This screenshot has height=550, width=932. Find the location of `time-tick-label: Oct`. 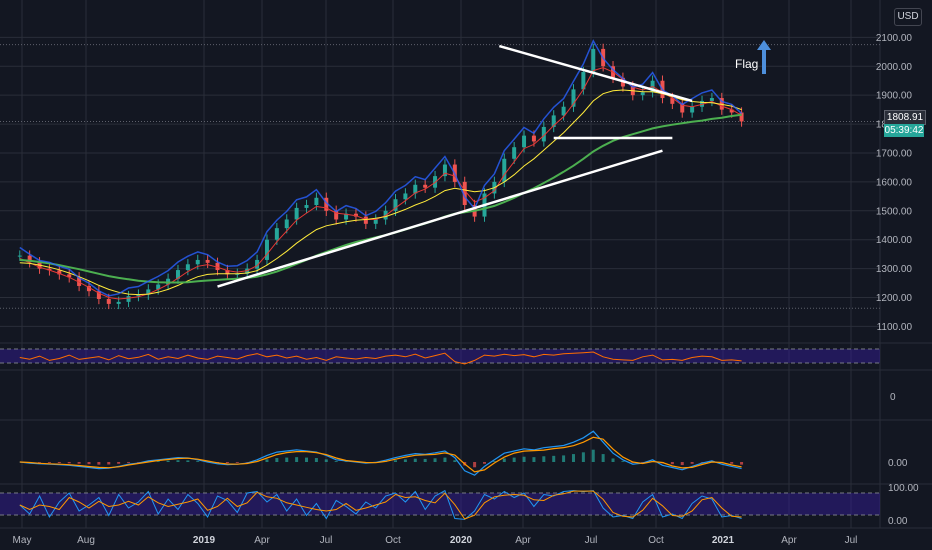

time-tick-label: Oct is located at coordinates (393, 540).